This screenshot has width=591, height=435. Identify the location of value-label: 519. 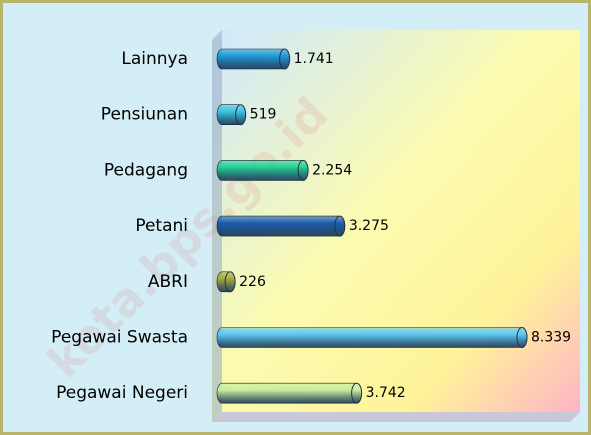
(263, 115).